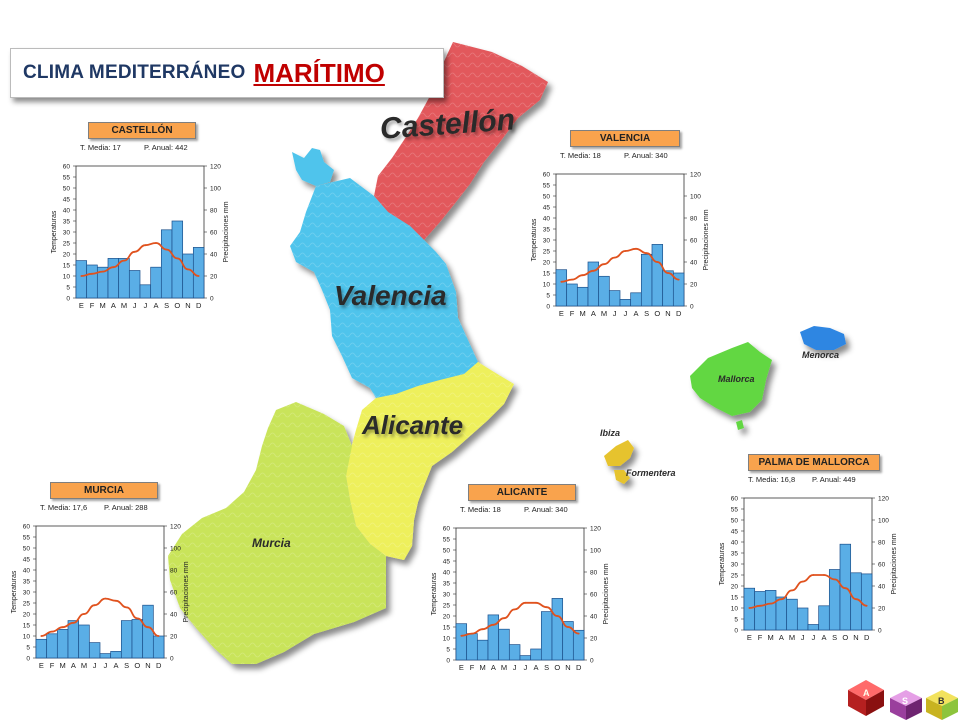  What do you see at coordinates (104, 490) in the screenshot?
I see `station-name: MURCIA` at bounding box center [104, 490].